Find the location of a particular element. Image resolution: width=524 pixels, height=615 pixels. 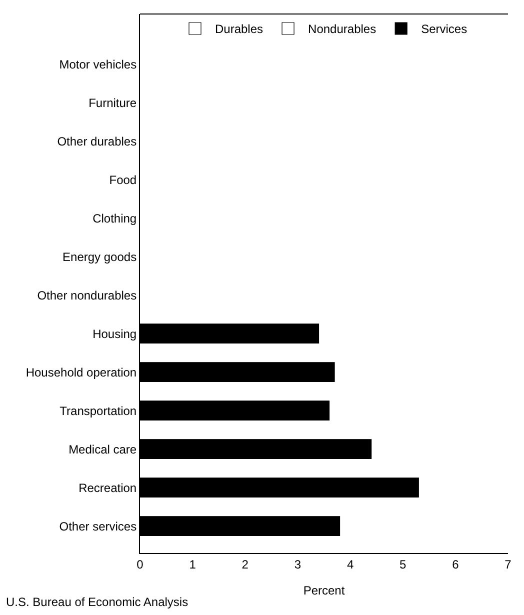

x-tick-label: 5 is located at coordinates (403, 564).